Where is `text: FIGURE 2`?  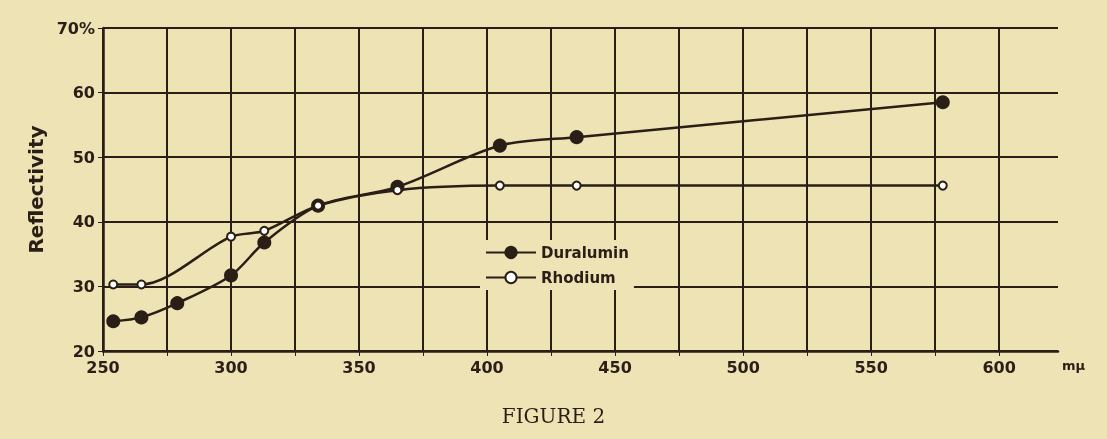
text: FIGURE 2 is located at coordinates (553, 416).